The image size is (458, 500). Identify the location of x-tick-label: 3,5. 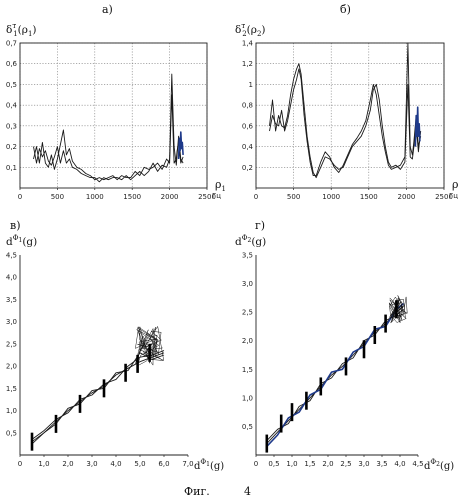
(381, 464).